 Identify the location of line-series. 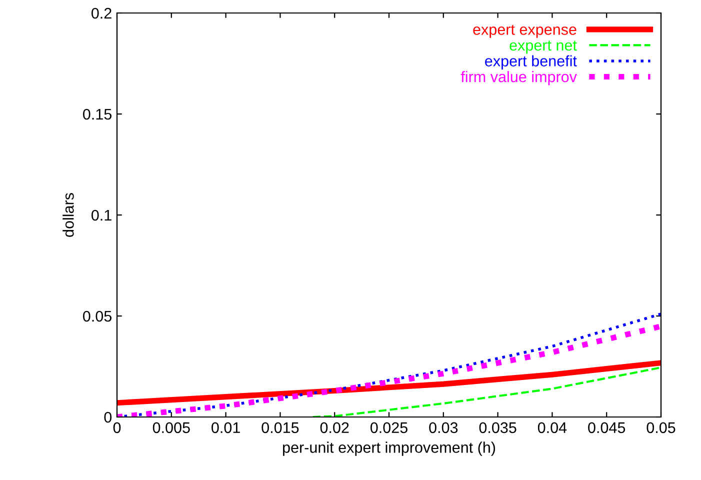
(486, 391).